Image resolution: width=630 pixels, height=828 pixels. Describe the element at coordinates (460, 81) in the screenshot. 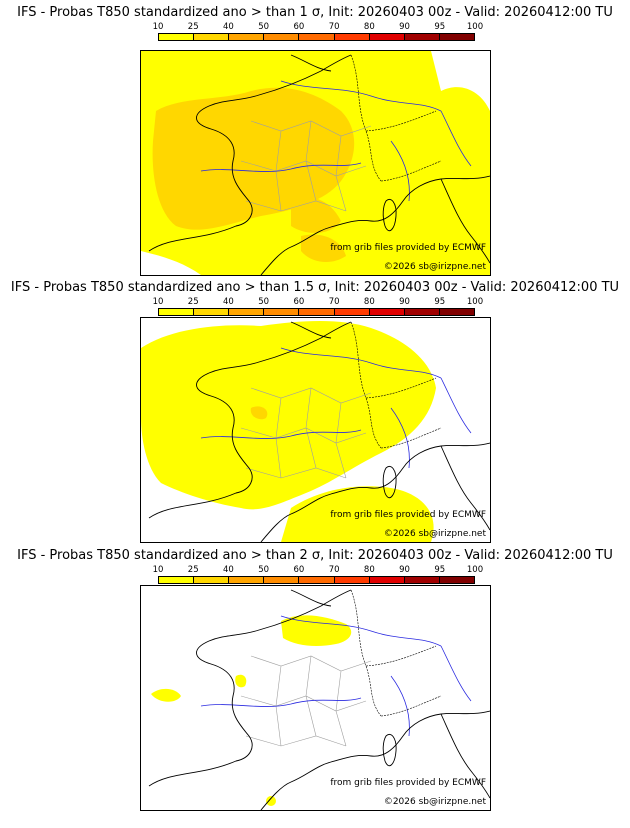

I see `sea-no-prob` at that location.